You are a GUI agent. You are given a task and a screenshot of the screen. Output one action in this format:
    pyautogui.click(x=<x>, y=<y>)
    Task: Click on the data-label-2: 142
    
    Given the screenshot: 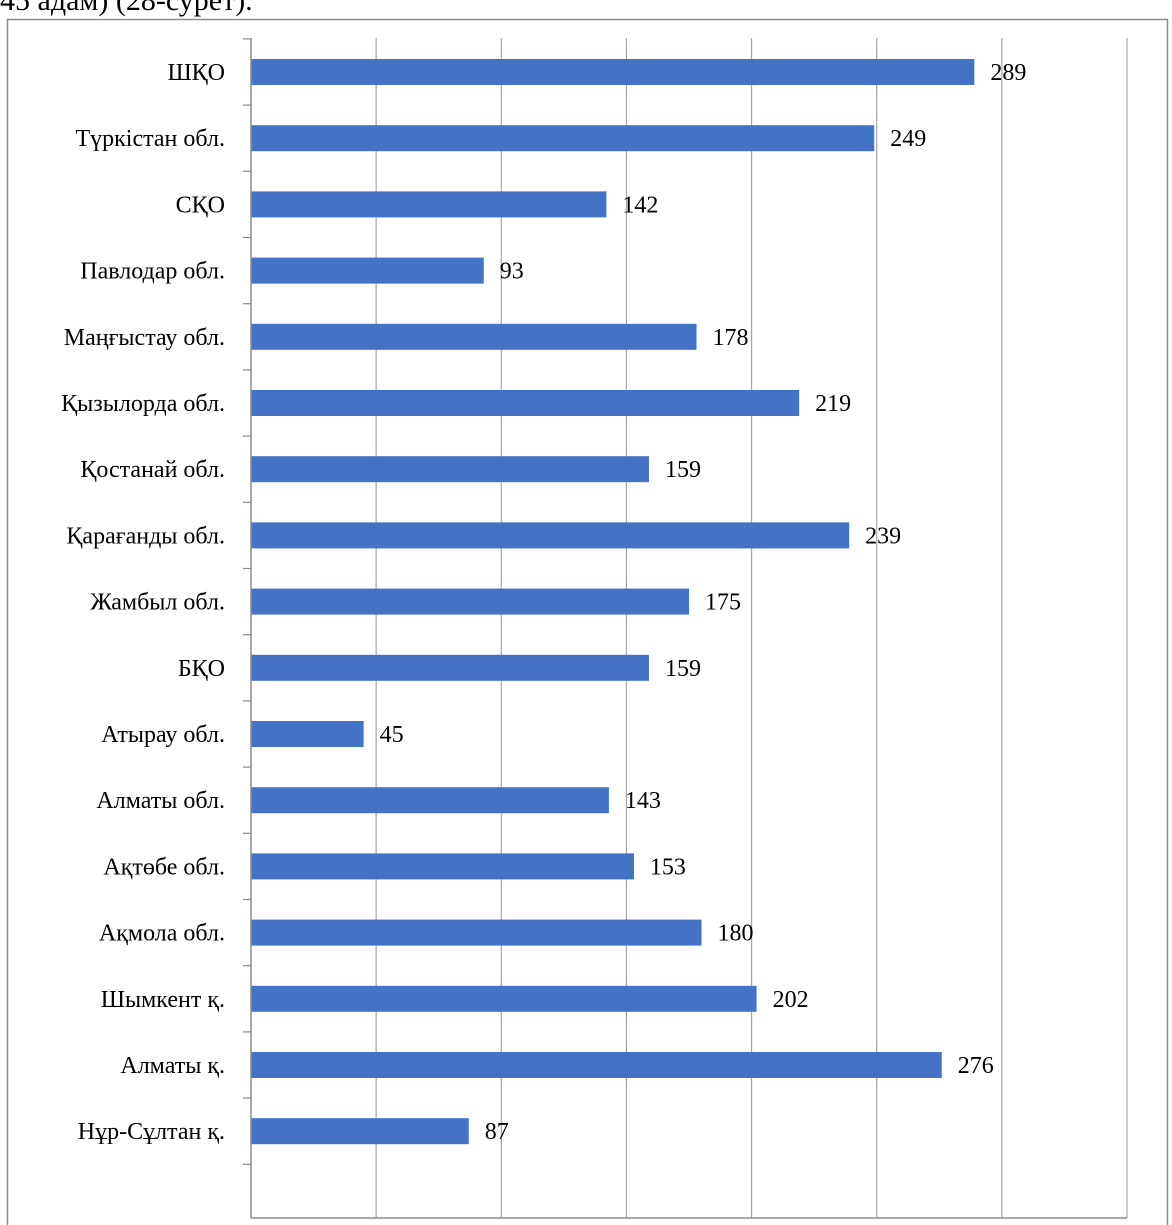 What is the action you would take?
    pyautogui.click(x=640, y=205)
    